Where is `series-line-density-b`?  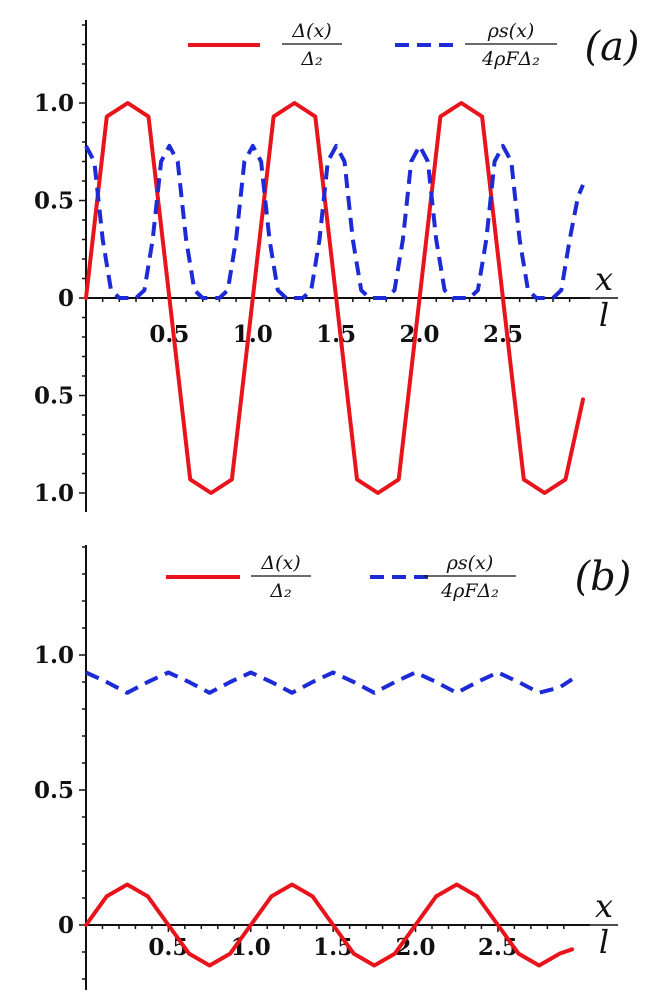 series-line-density-b is located at coordinates (329, 682).